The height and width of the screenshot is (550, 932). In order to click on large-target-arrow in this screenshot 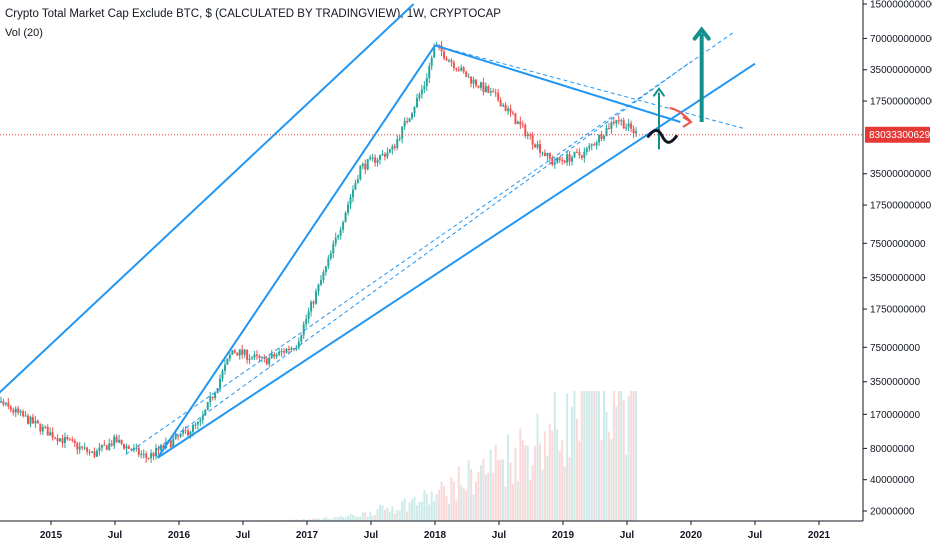, I will do `click(701, 74)`.